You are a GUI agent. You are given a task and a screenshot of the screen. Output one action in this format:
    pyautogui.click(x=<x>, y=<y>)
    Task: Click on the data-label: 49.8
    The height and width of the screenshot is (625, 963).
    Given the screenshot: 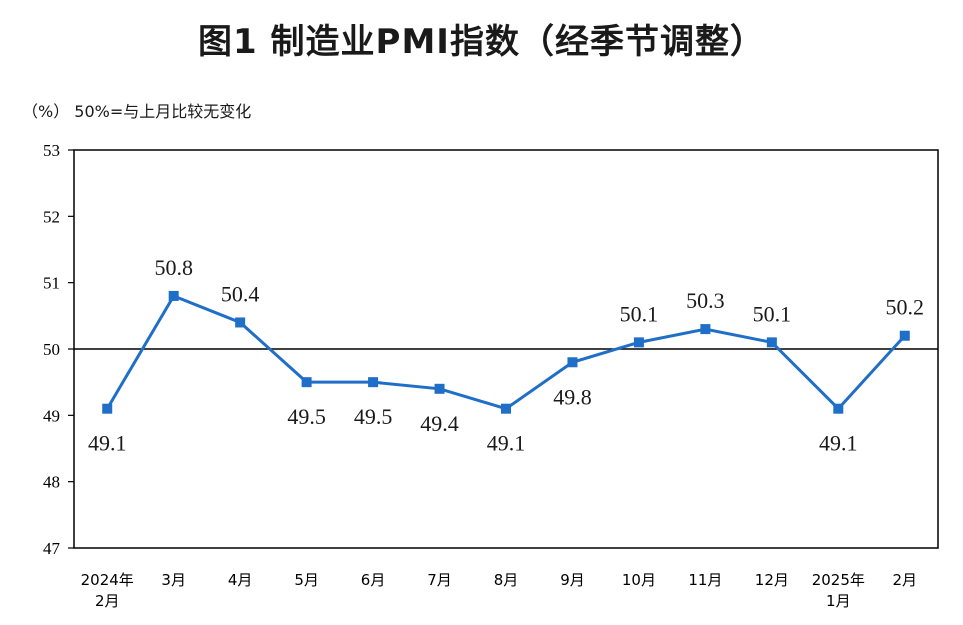 What is the action you would take?
    pyautogui.click(x=572, y=396)
    